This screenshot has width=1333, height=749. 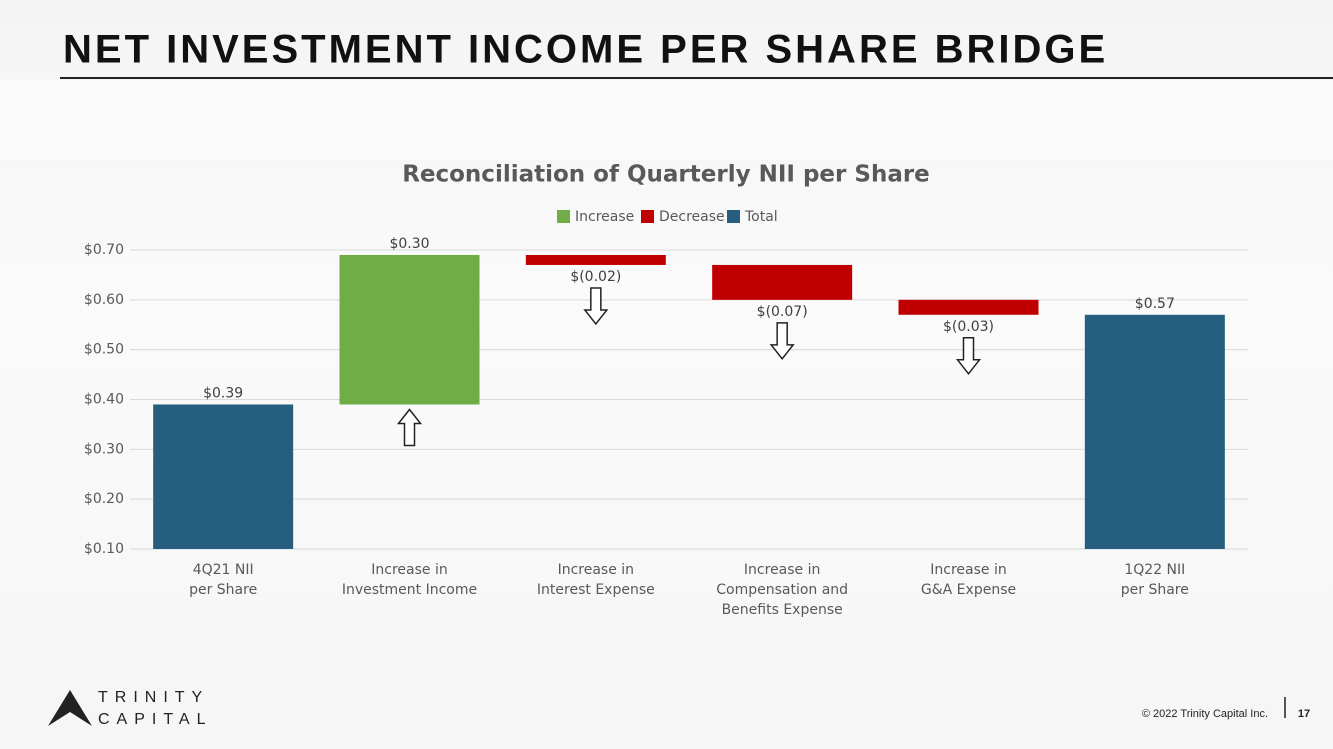 What do you see at coordinates (104, 350) in the screenshot?
I see `y-tick-label: $0.50` at bounding box center [104, 350].